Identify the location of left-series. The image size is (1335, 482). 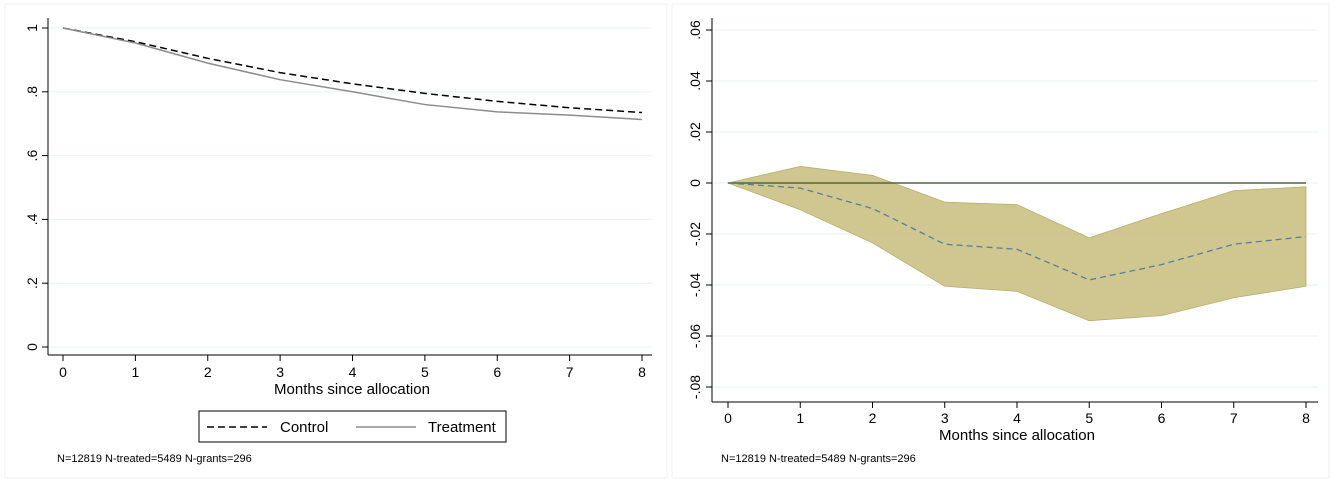
(352, 74).